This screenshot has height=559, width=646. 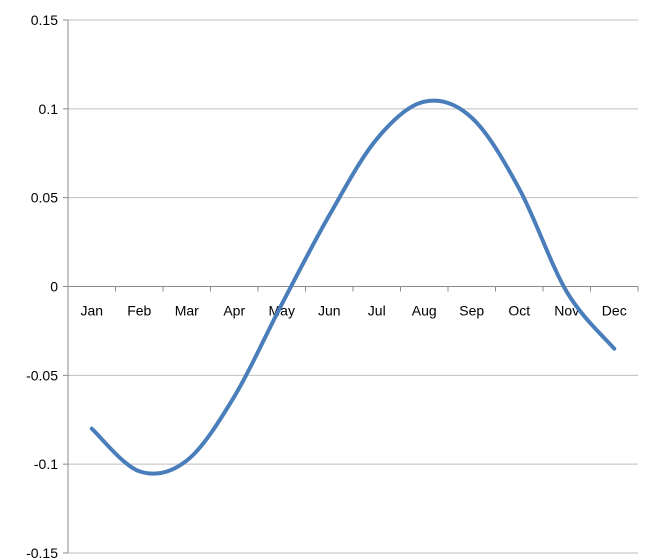 I want to click on x-tick-label: Jun, so click(x=329, y=311).